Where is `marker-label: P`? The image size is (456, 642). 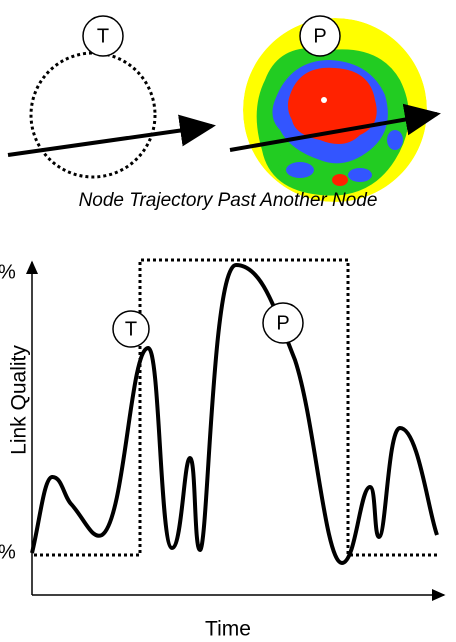 marker-label: P is located at coordinates (282, 323).